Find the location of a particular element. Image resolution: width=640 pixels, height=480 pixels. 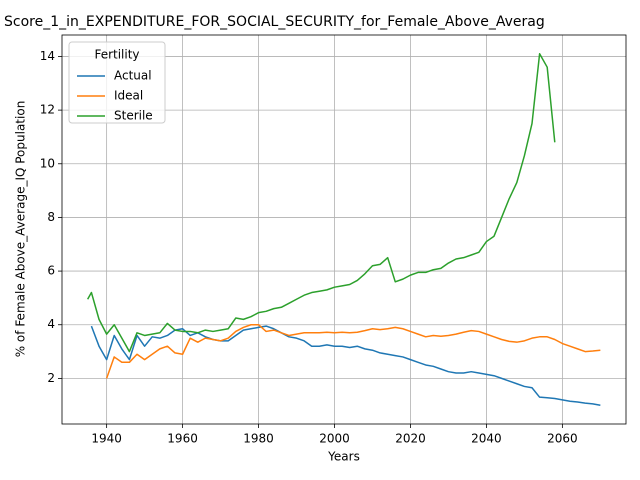

x-tick-label: 2020 is located at coordinates (410, 439).